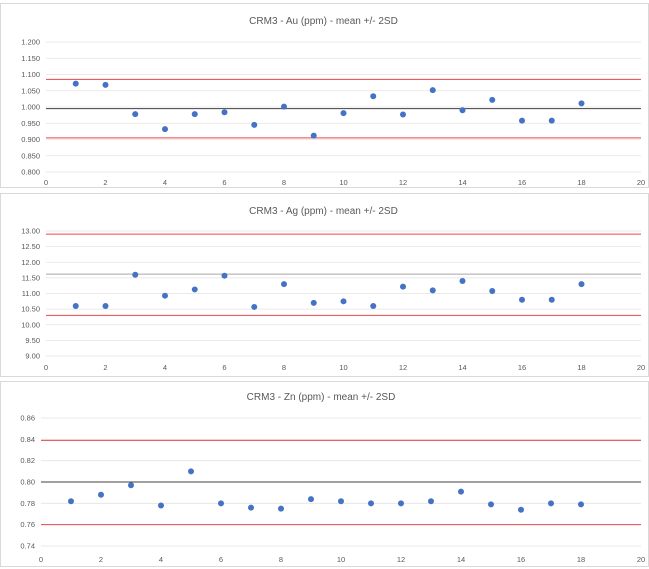  Describe the element at coordinates (30, 107) in the screenshot. I see `y-tick-label: 1.000` at that location.